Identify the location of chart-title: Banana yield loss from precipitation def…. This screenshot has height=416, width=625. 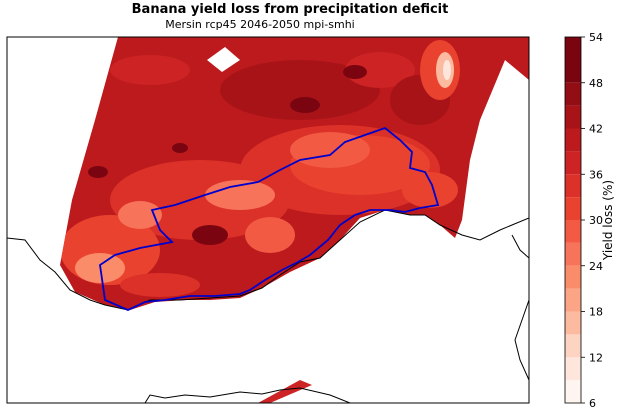
(290, 9).